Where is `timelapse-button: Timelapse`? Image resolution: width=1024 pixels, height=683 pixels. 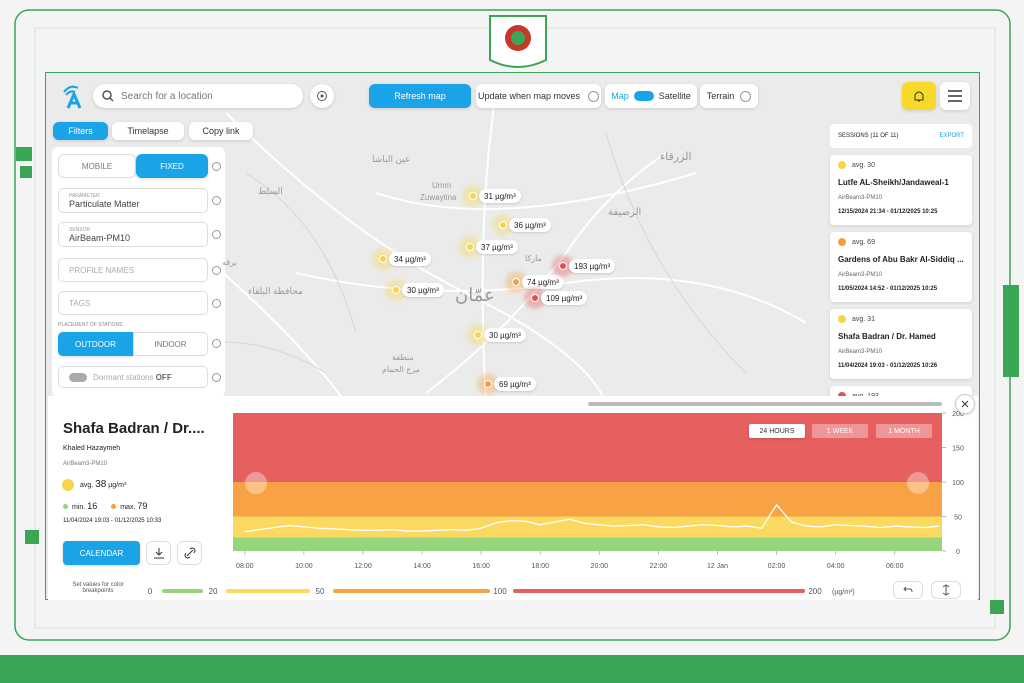
timelapse-button: Timelapse is located at coordinates (148, 131).